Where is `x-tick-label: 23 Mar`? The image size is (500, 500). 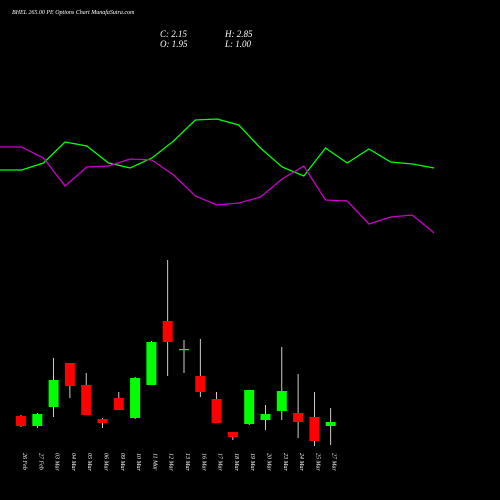
x-tick-label: 23 Mar is located at coordinates (285, 462).